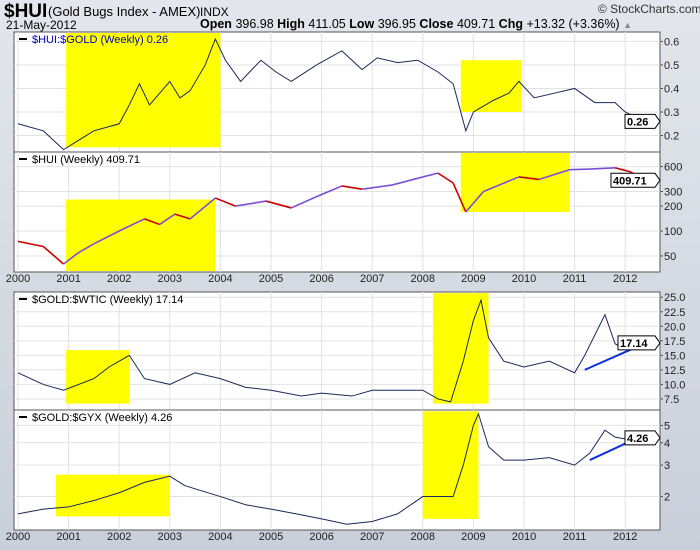 The width and height of the screenshot is (700, 550). Describe the element at coordinates (674, 356) in the screenshot. I see `y-tick-label: 15.0` at that location.